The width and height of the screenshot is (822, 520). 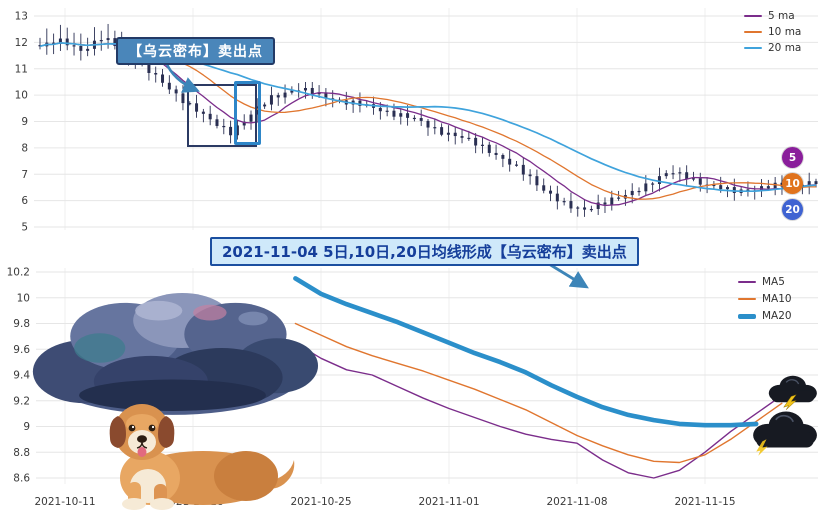 I want to click on dark-cloud-icon, so click(x=785, y=433).